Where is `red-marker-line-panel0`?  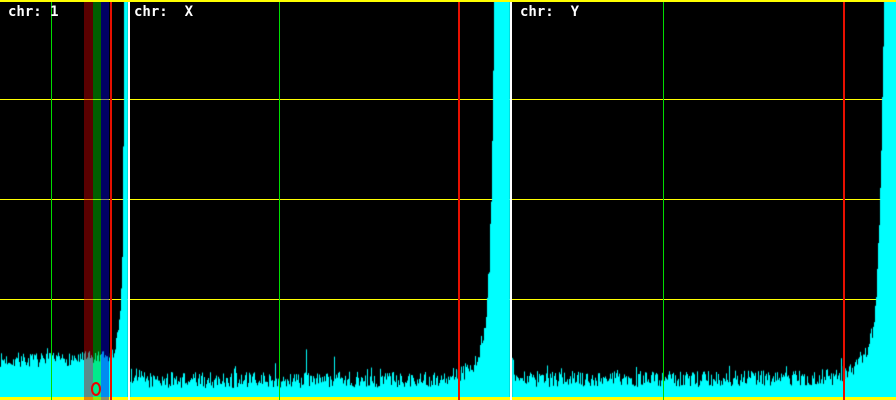
red-marker-line-panel0 is located at coordinates (111, 200).